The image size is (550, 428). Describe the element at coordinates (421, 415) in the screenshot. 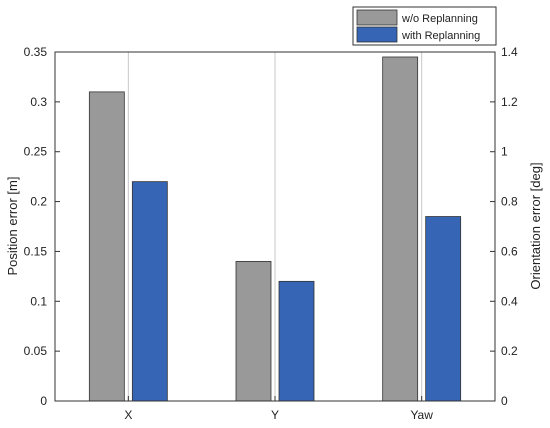

I see `x-tick-label: Yaw` at that location.